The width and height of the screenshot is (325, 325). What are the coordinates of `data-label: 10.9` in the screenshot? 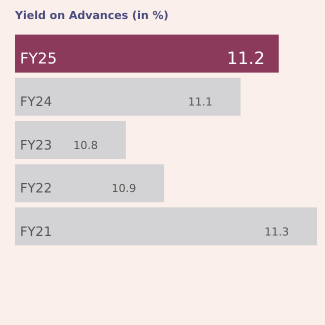 It's located at (124, 189).